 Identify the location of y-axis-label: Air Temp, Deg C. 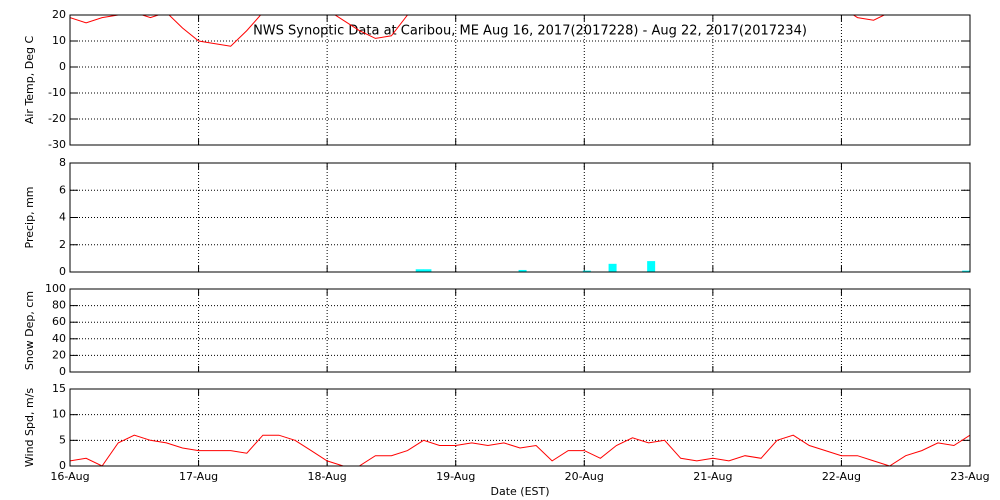
(29, 80).